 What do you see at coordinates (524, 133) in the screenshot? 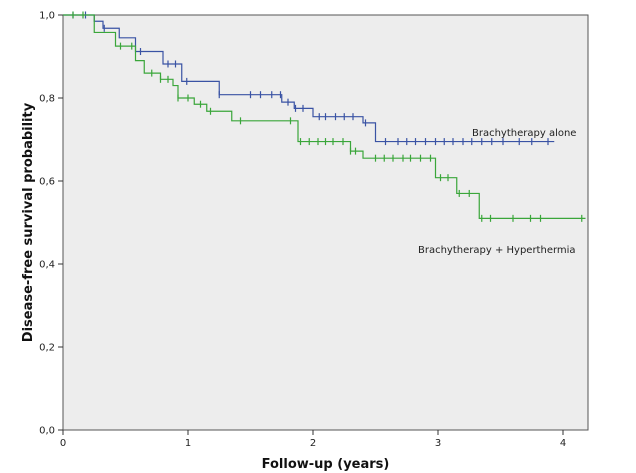
I see `series-label-brachytherapy-alone: Brachytherapy alone` at bounding box center [524, 133].